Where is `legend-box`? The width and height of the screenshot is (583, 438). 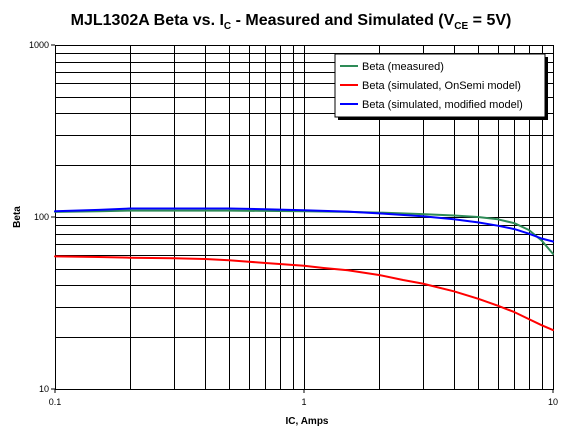 legend-box is located at coordinates (440, 85).